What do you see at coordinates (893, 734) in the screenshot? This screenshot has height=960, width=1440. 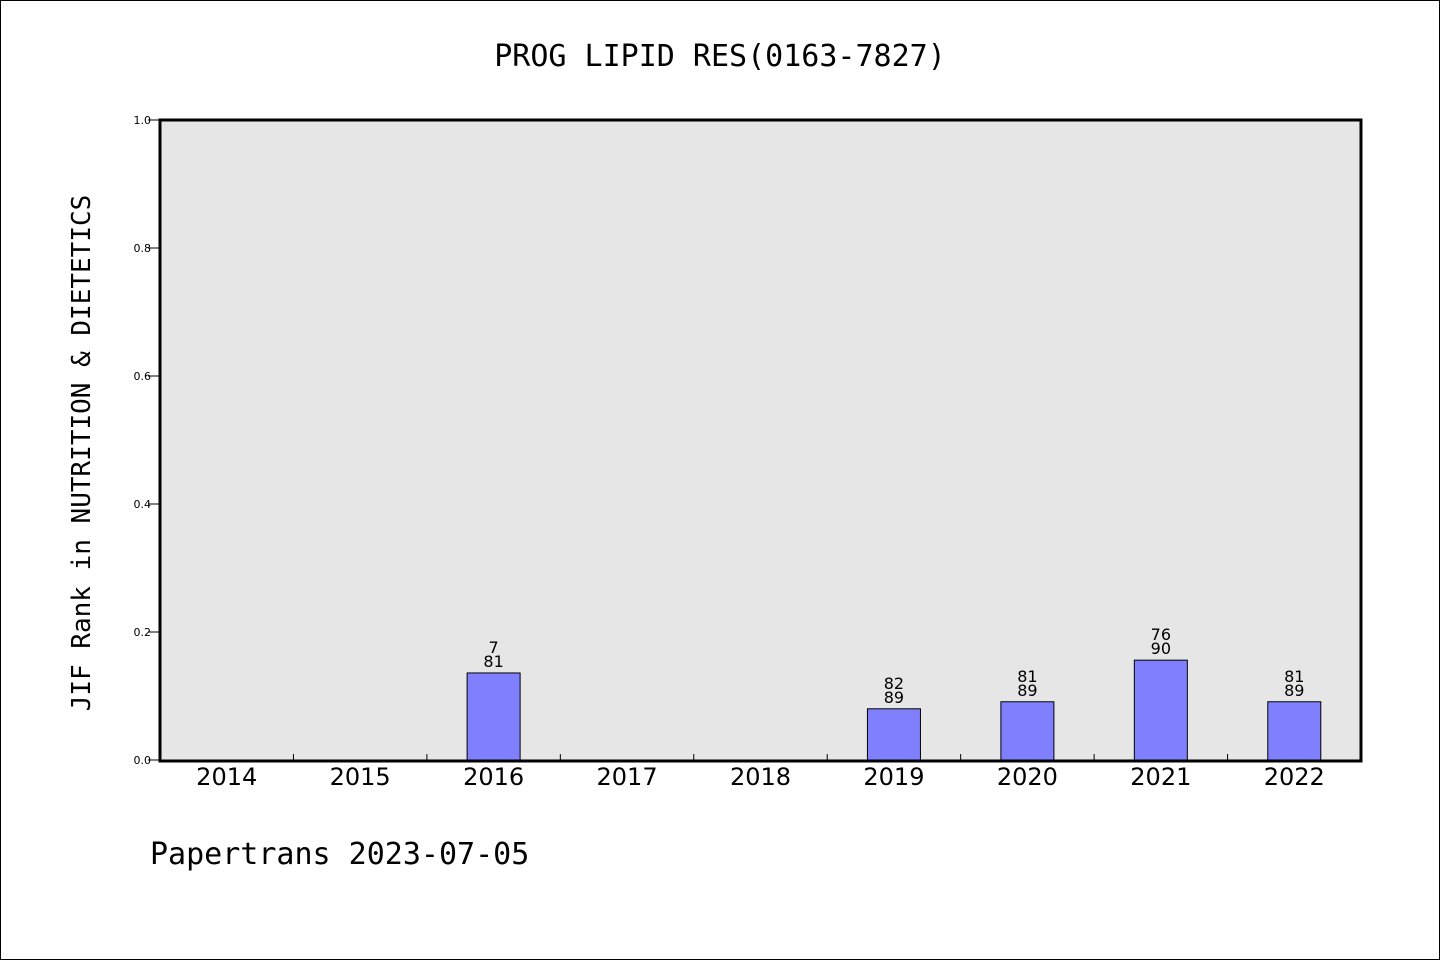 I see `bar-2019` at bounding box center [893, 734].